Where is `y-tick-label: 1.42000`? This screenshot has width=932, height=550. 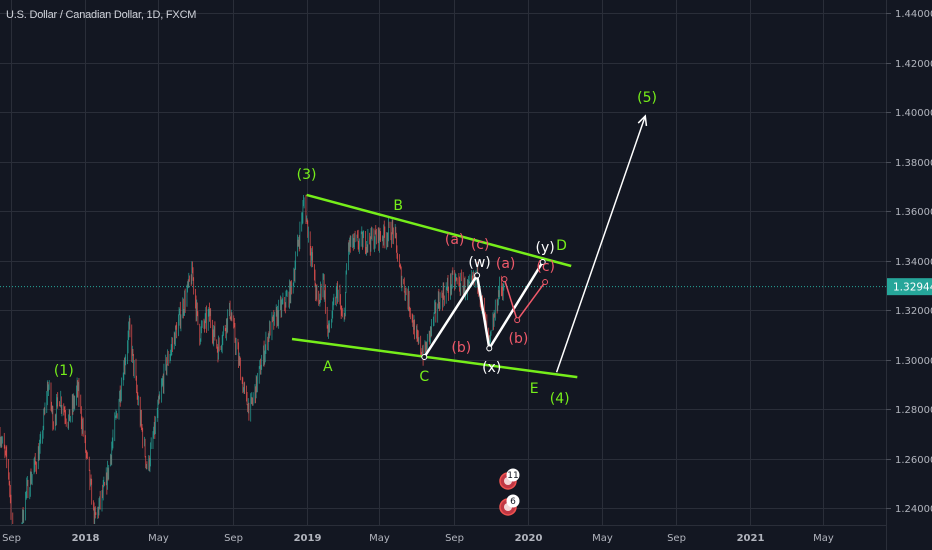 y-tick-label: 1.42000 is located at coordinates (913, 64).